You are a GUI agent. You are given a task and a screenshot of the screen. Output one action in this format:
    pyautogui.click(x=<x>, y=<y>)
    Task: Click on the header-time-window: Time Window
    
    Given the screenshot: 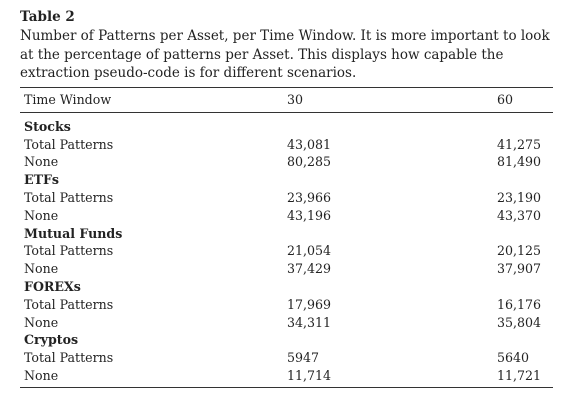 What is the action you would take?
    pyautogui.click(x=153, y=99)
    